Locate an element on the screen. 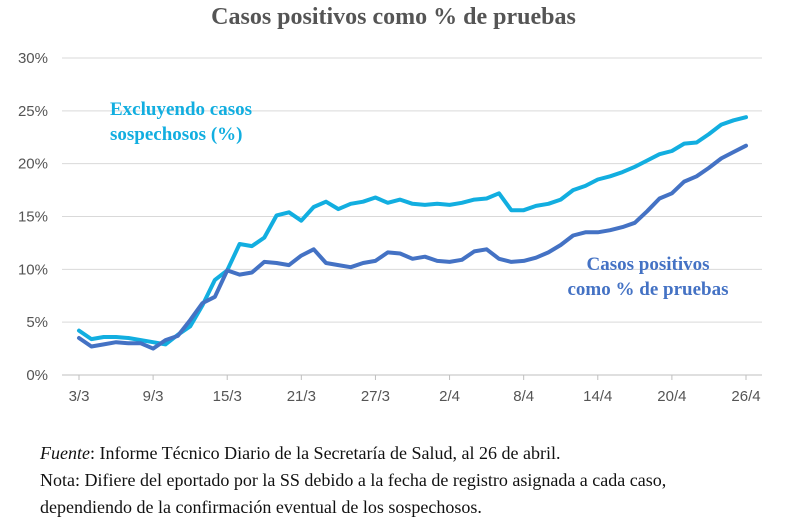 The image size is (787, 528). series-label-1-line-2: sospechosos (%) is located at coordinates (176, 134).